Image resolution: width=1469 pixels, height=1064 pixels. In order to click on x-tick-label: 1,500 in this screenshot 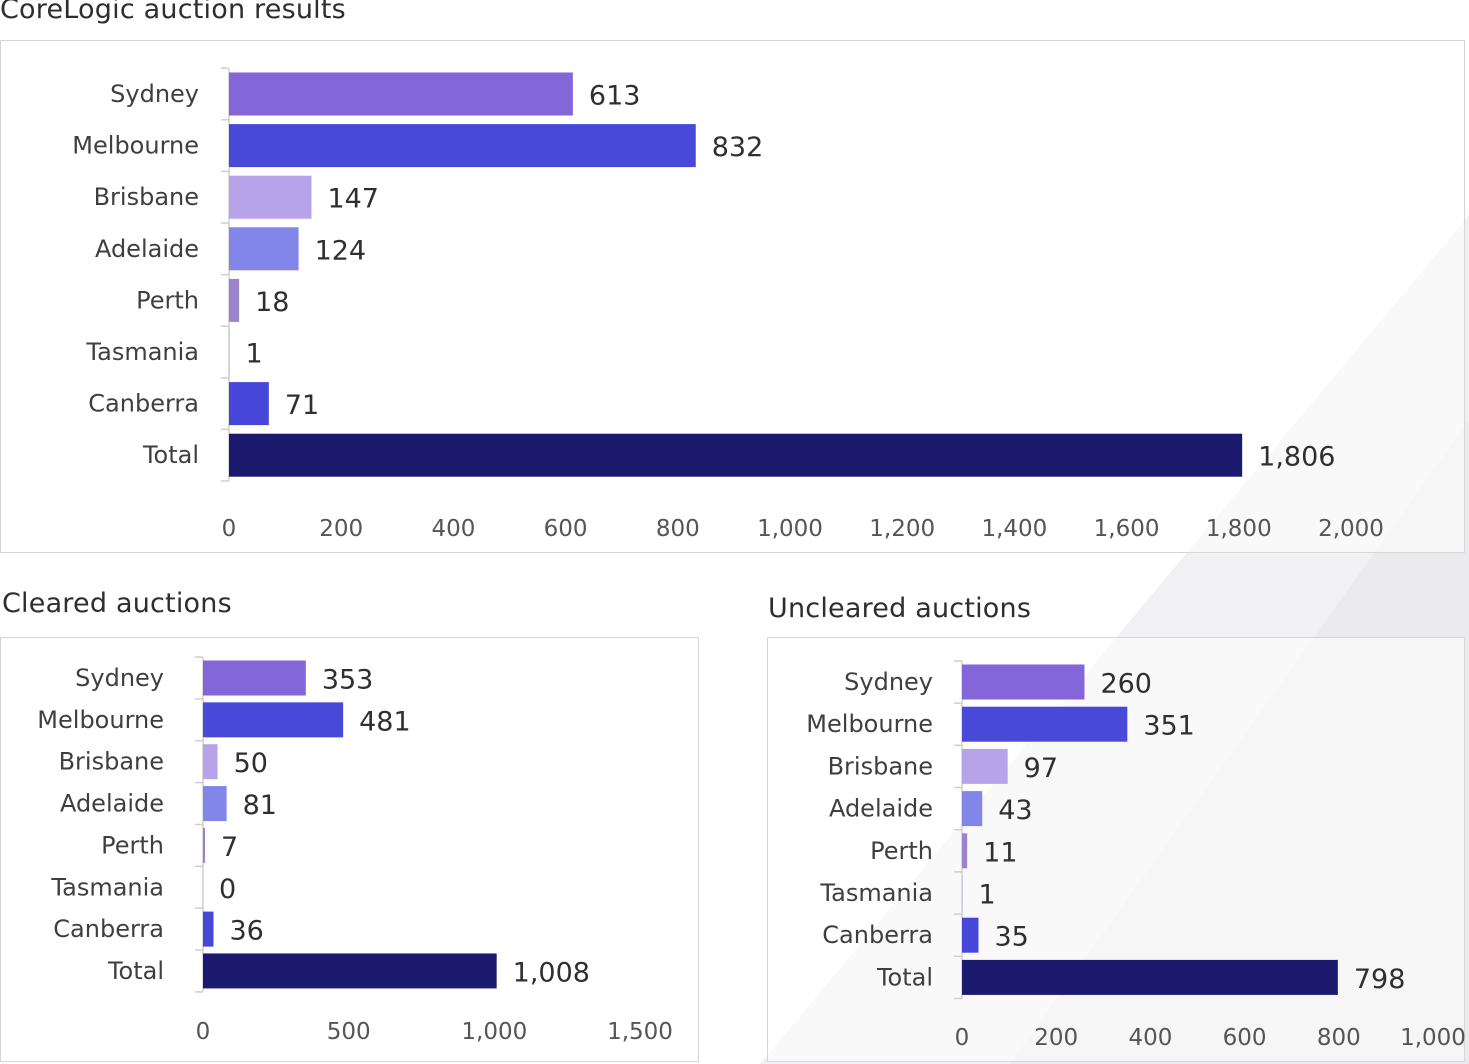, I will do `click(640, 1032)`.